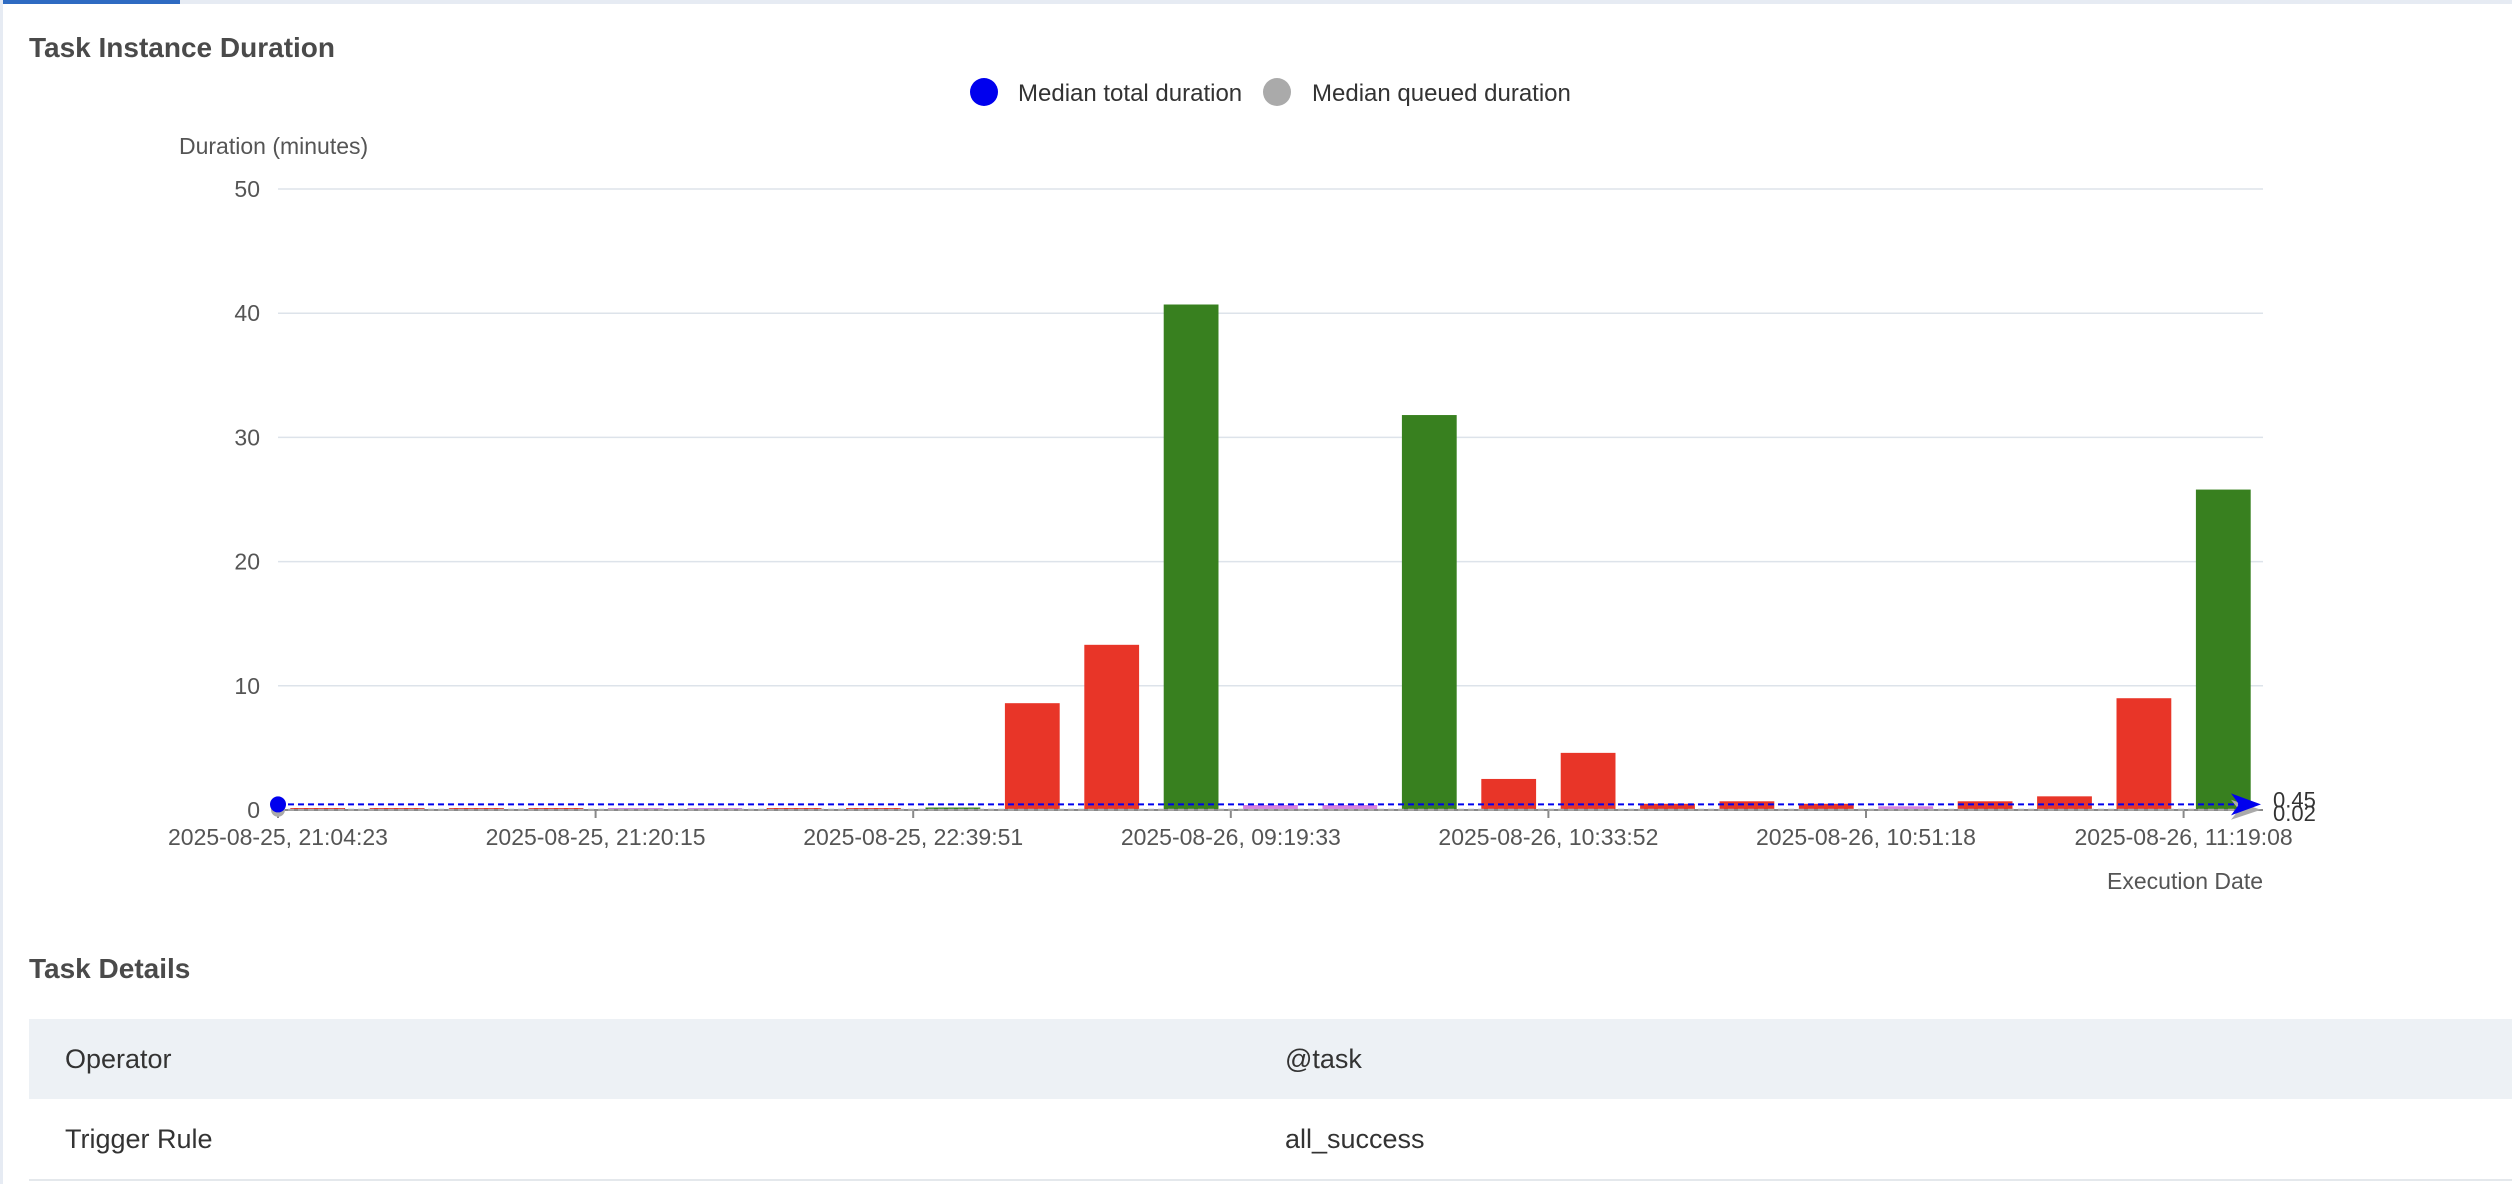  What do you see at coordinates (247, 562) in the screenshot?
I see `y-tick-label: 20` at bounding box center [247, 562].